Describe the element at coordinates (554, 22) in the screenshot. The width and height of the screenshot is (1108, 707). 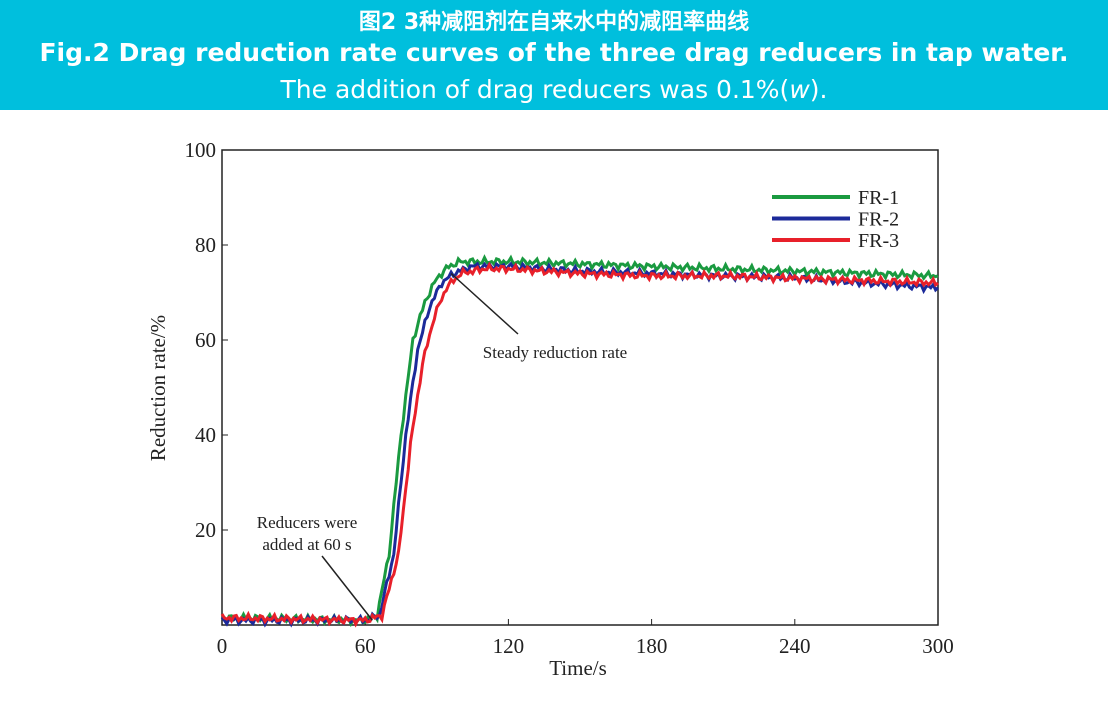
I see `title-cn: 图2 3种减阻剂在自来水中的减阻率曲线` at that location.